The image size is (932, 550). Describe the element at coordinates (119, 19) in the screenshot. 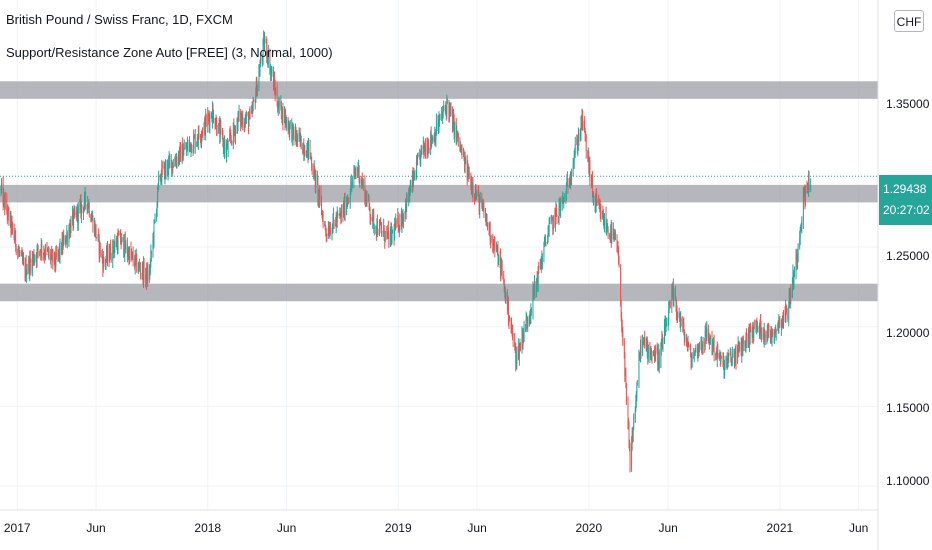

I see `symbol-title: British Pound / Swiss Franc, 1D, FXCM` at that location.